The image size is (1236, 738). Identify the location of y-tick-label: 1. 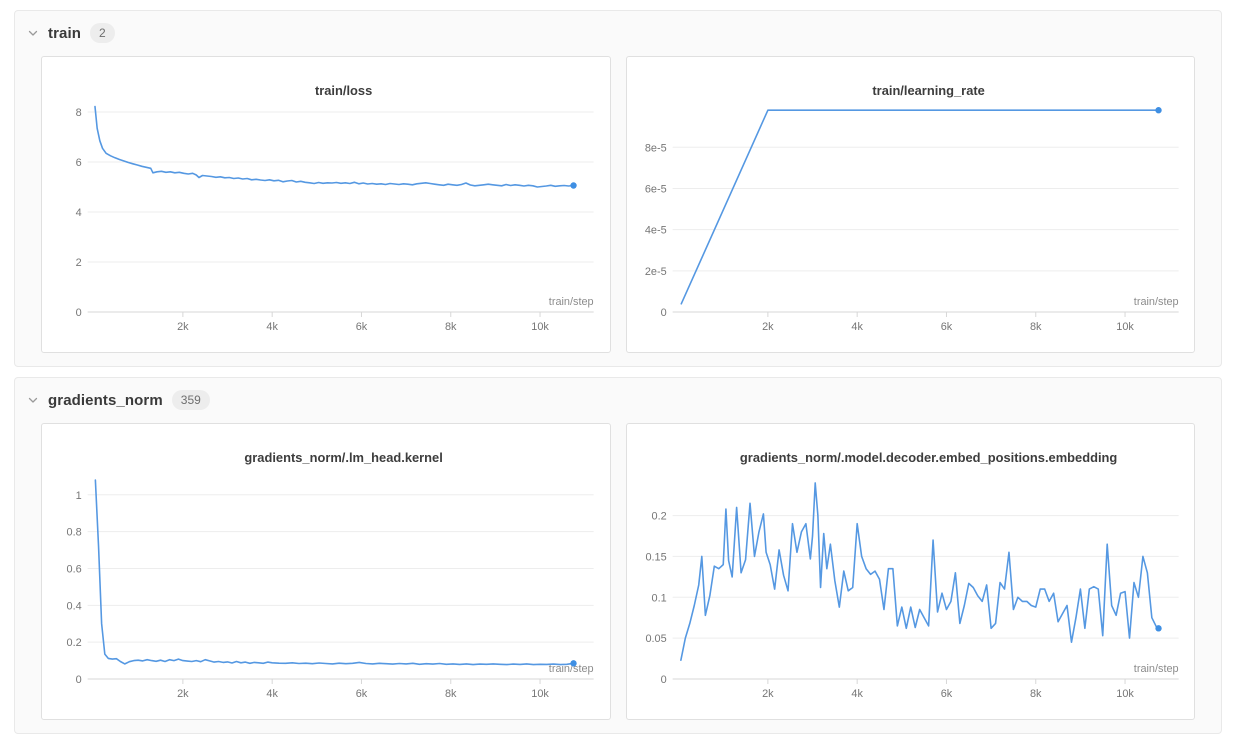
(79, 496).